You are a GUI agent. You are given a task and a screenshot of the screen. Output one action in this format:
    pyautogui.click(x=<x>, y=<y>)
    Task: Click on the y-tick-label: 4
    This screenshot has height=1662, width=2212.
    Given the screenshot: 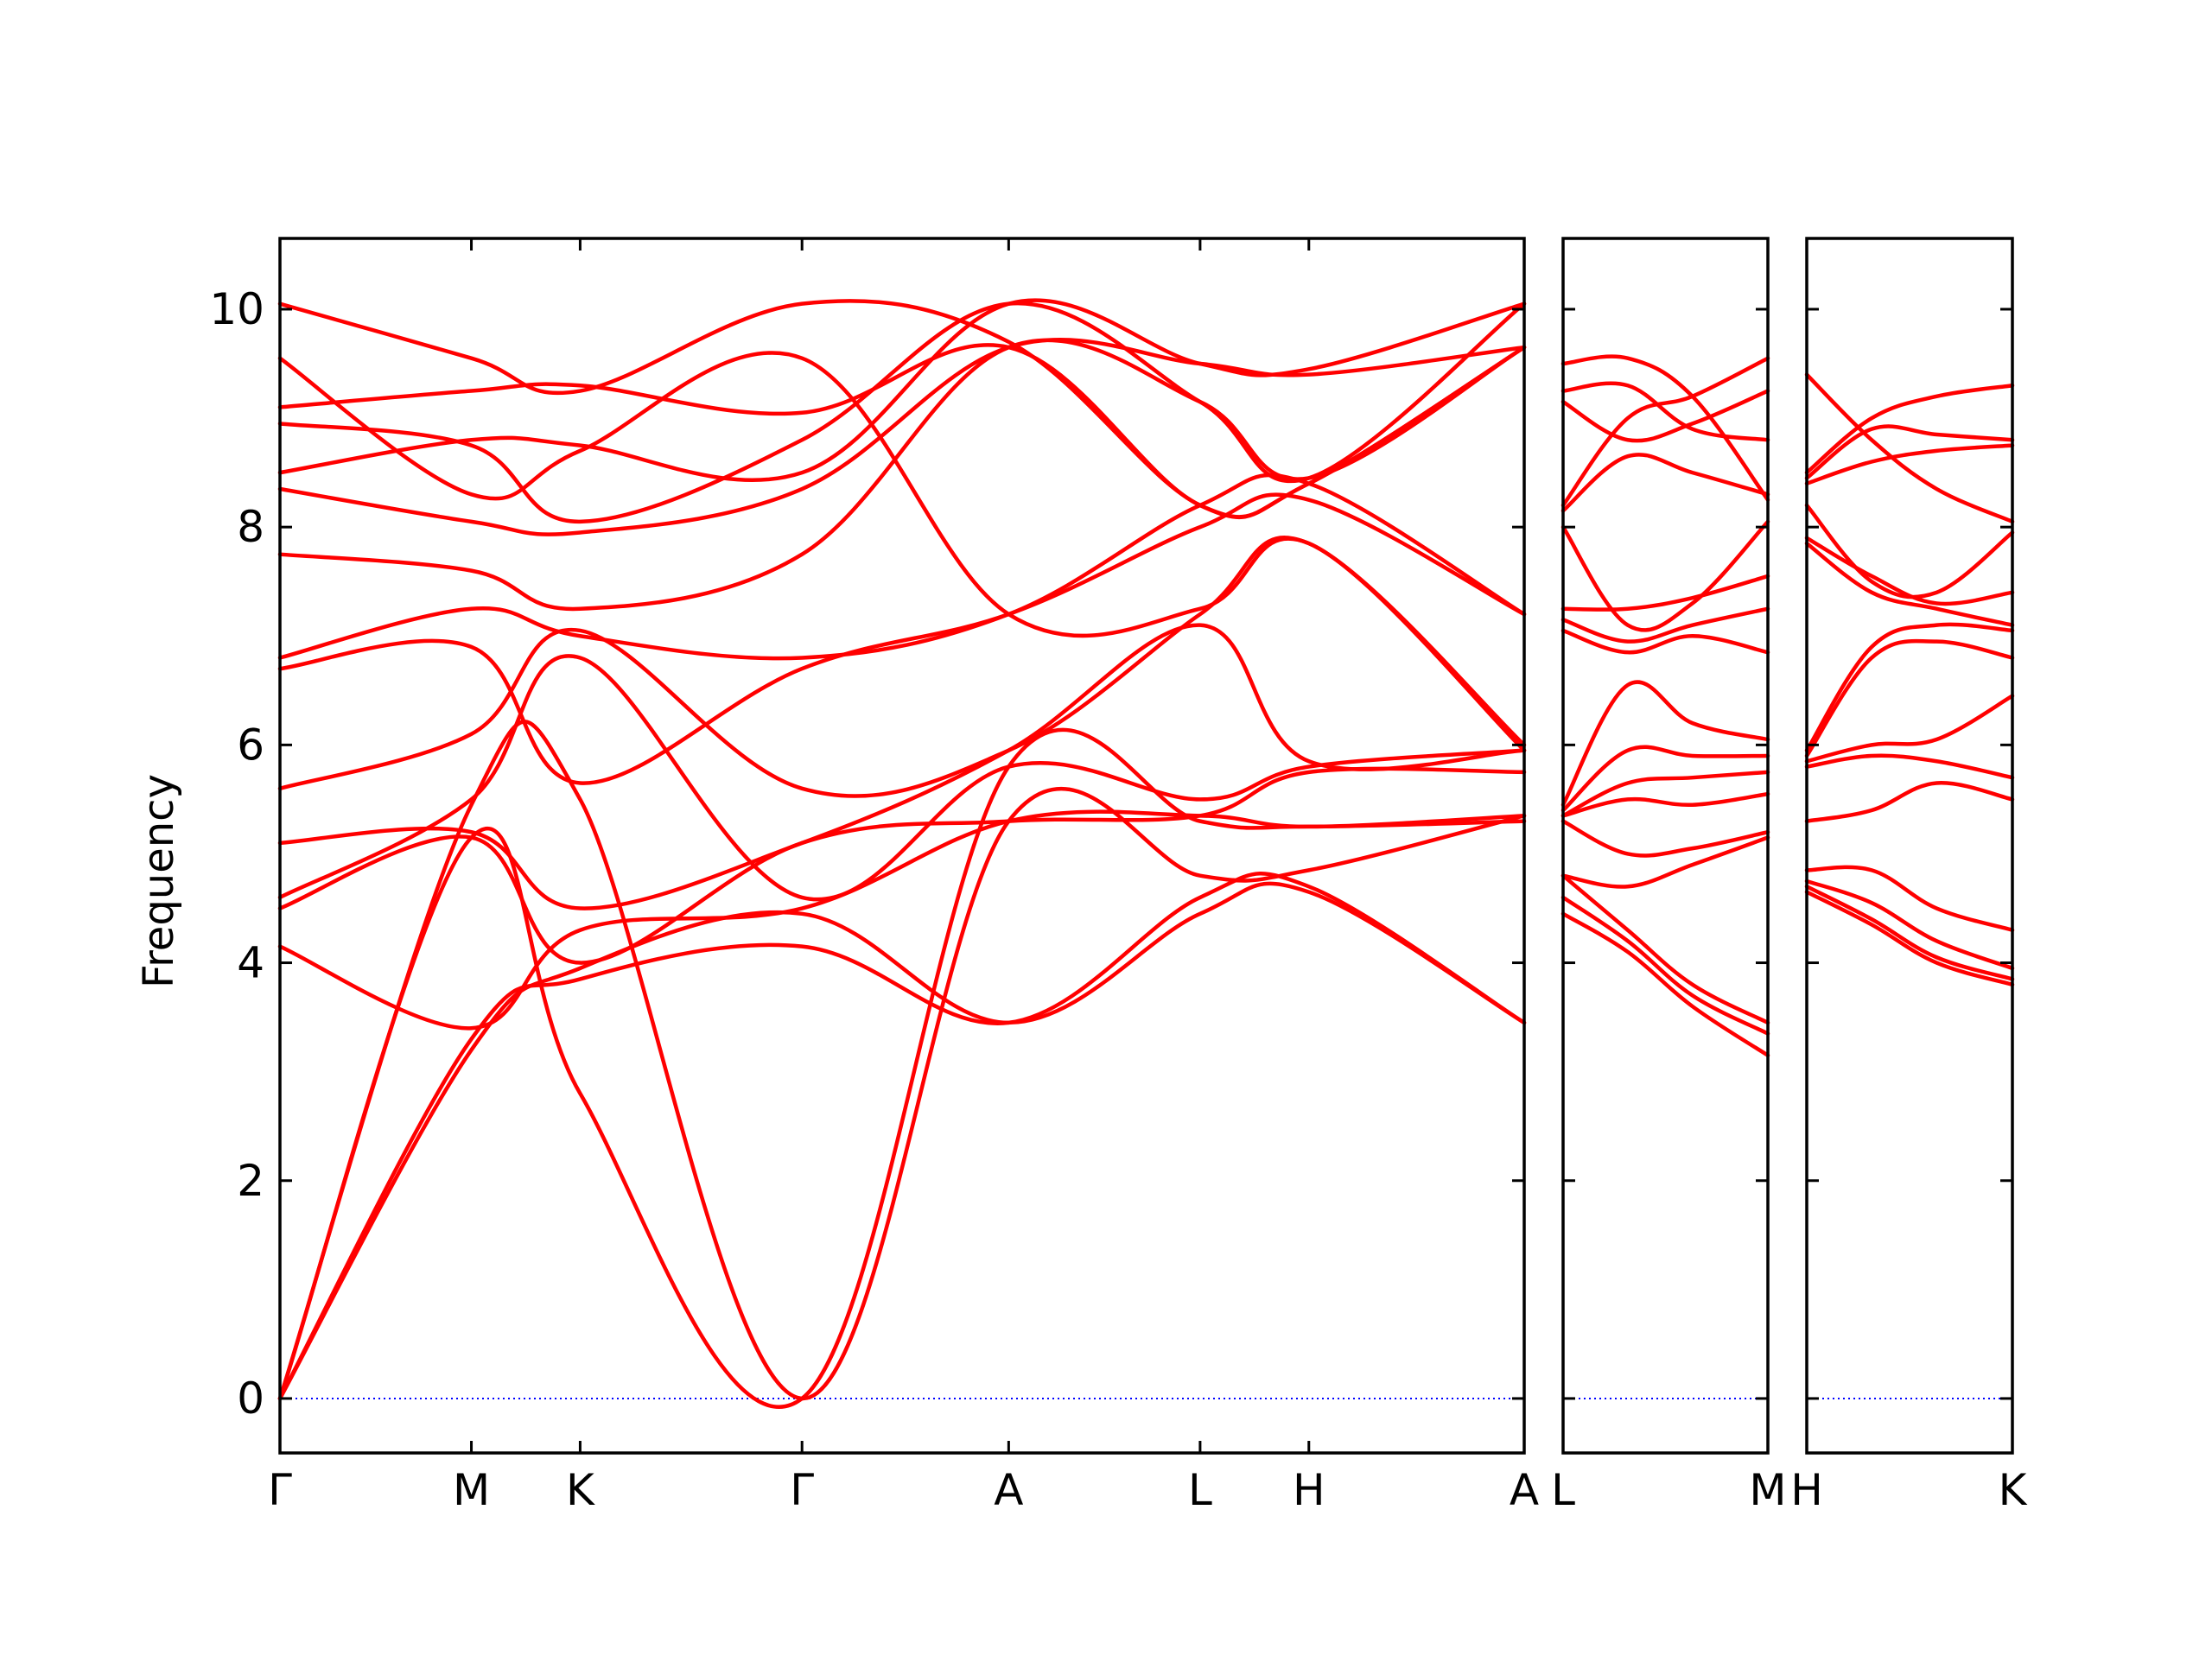 What is the action you would take?
    pyautogui.click(x=250, y=963)
    